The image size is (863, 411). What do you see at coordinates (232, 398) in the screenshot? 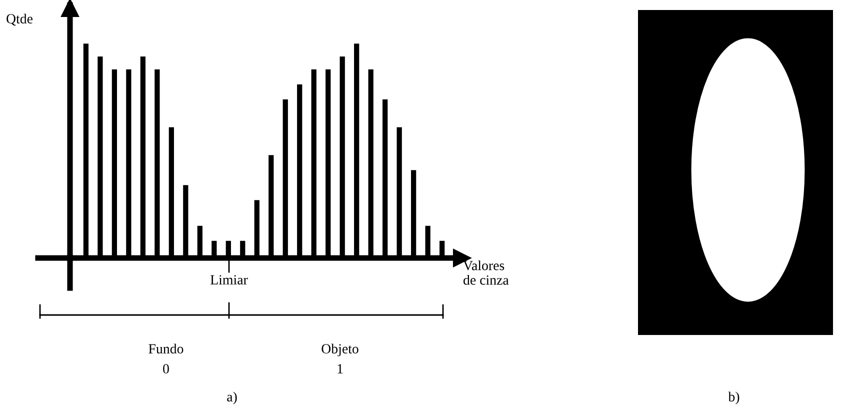
I see `text: a)` at bounding box center [232, 398].